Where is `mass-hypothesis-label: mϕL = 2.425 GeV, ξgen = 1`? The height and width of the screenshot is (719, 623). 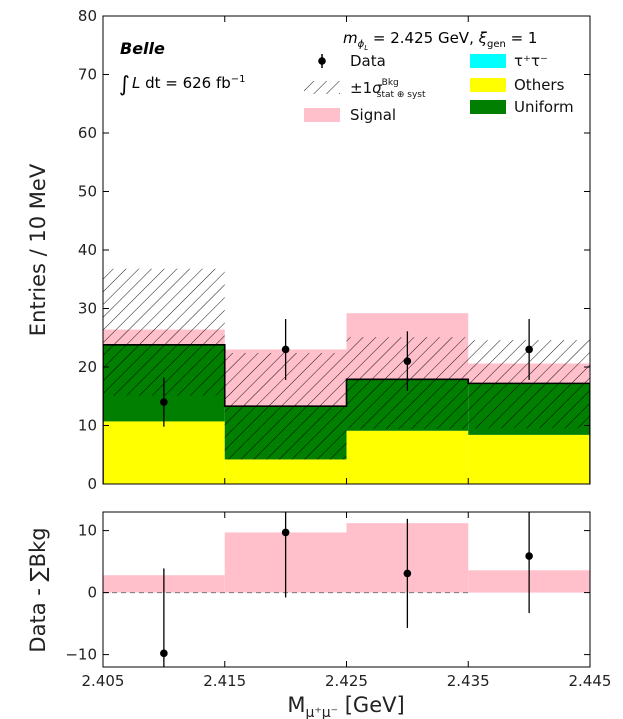 mass-hypothesis-label: mϕL = 2.425 GeV, ξgen = 1 is located at coordinates (440, 40).